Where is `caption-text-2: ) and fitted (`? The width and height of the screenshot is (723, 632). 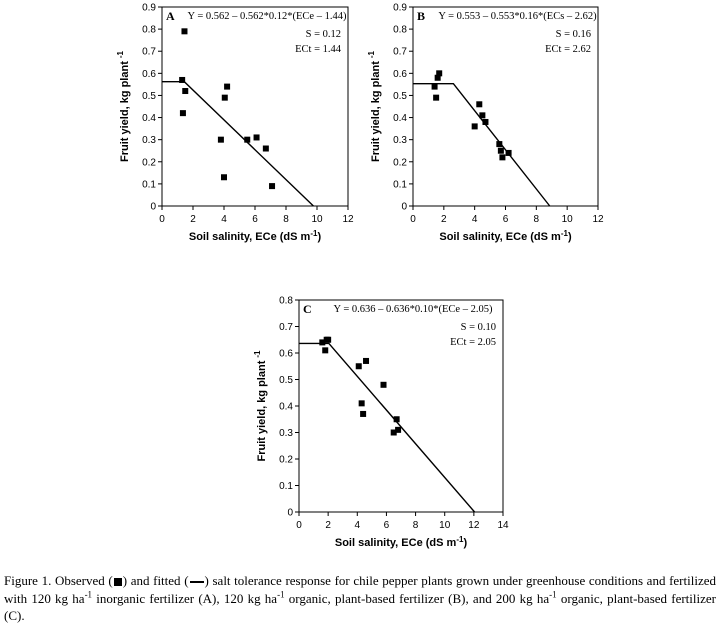
caption-text-2: ) and fitted ( is located at coordinates (155, 580).